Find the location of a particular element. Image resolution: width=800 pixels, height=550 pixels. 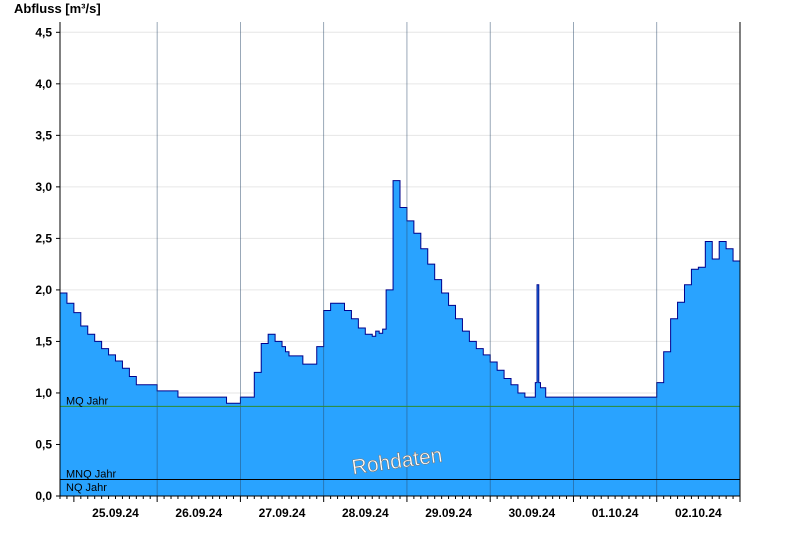

x-tick-label: 25.09.24 is located at coordinates (115, 513).